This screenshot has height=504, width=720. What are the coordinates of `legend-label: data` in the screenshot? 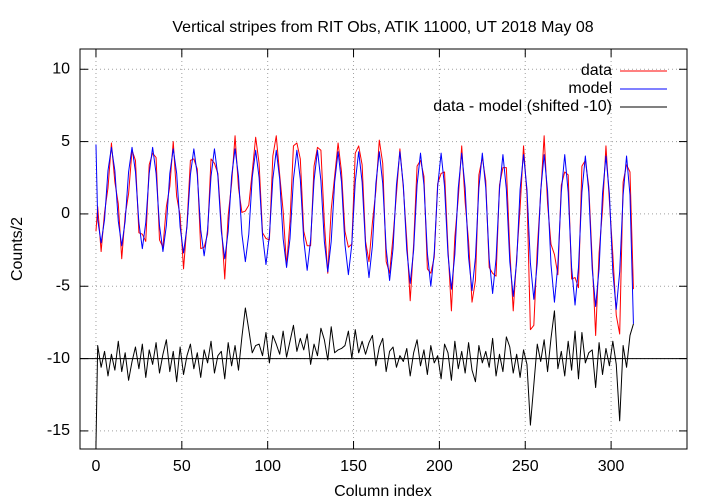 It's located at (596, 70).